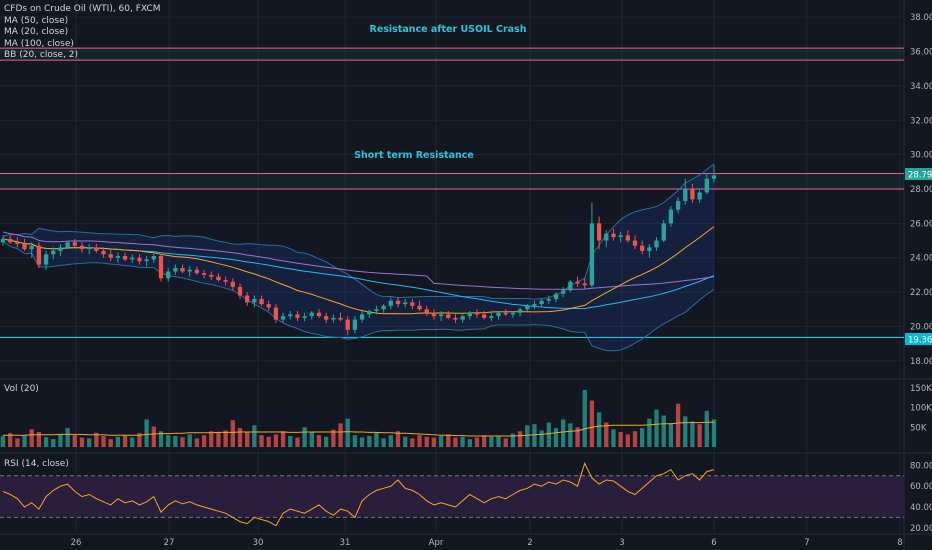  Describe the element at coordinates (921, 389) in the screenshot. I see `volume-tick-label: 150K` at that location.